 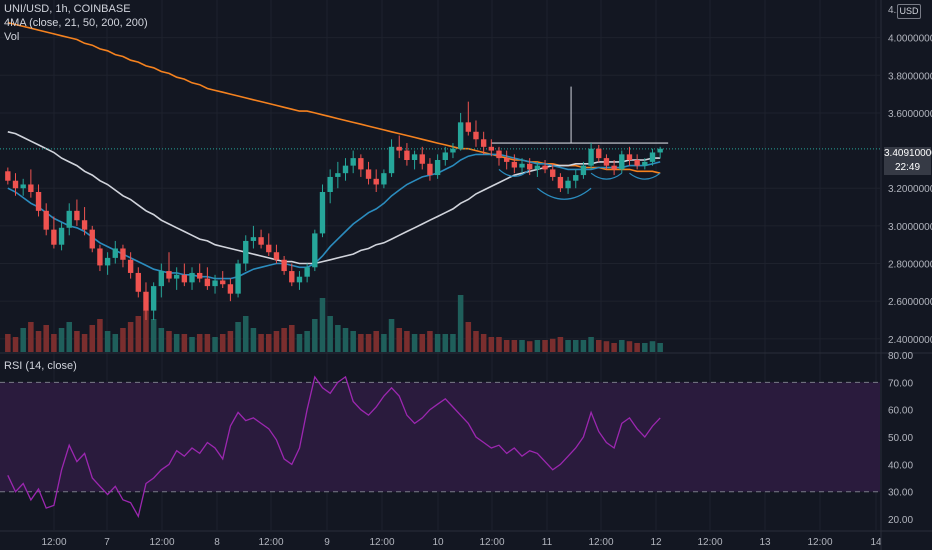 What do you see at coordinates (910, 265) in the screenshot?
I see `price-tick-label: 2.80000000` at bounding box center [910, 265].